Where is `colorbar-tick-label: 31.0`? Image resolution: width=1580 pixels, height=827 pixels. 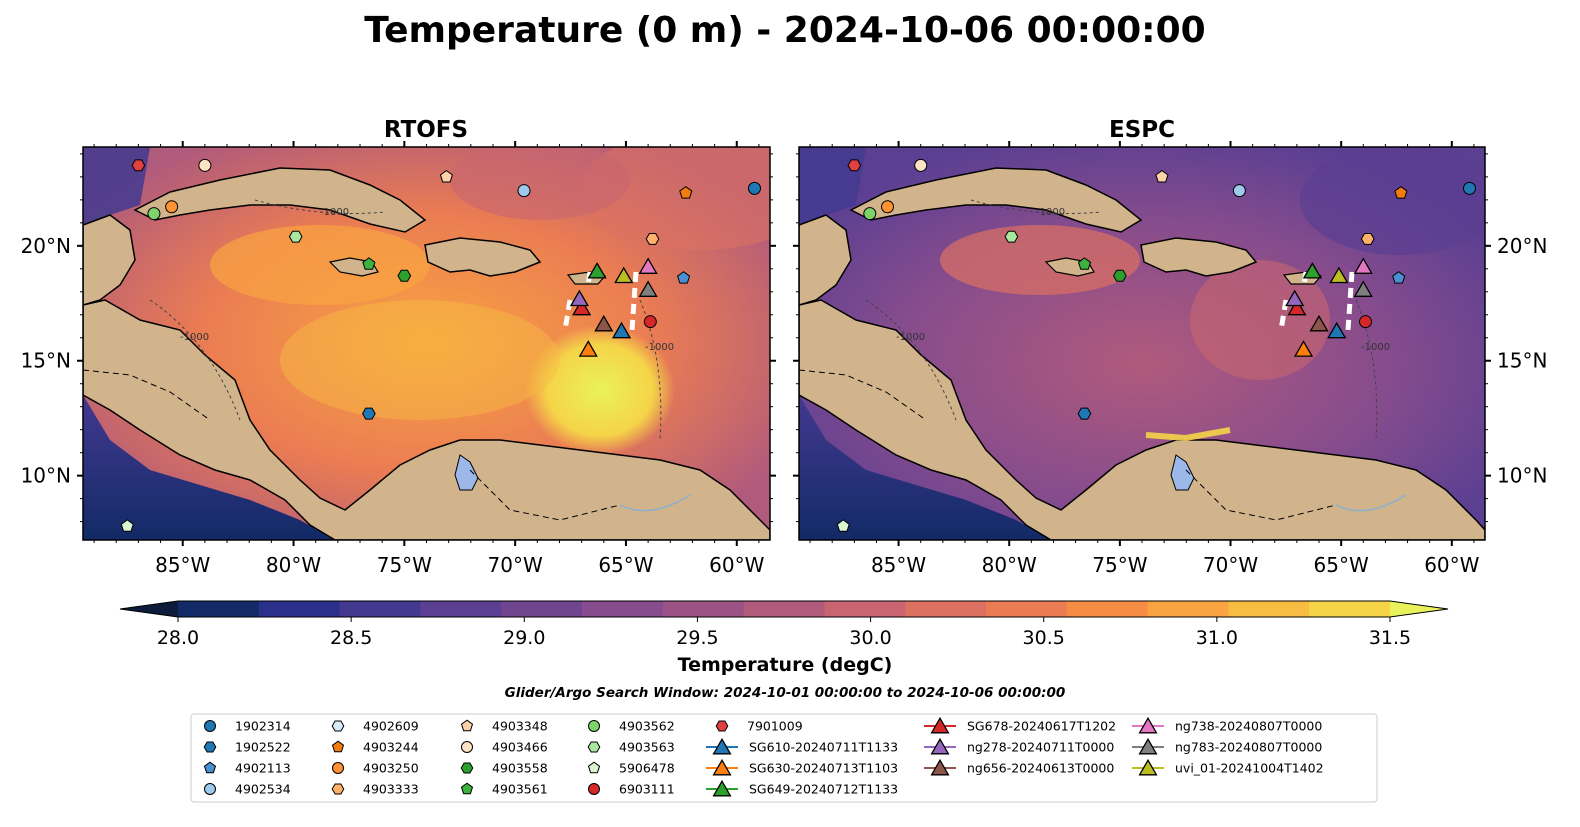 colorbar-tick-label: 31.0 is located at coordinates (1217, 638).